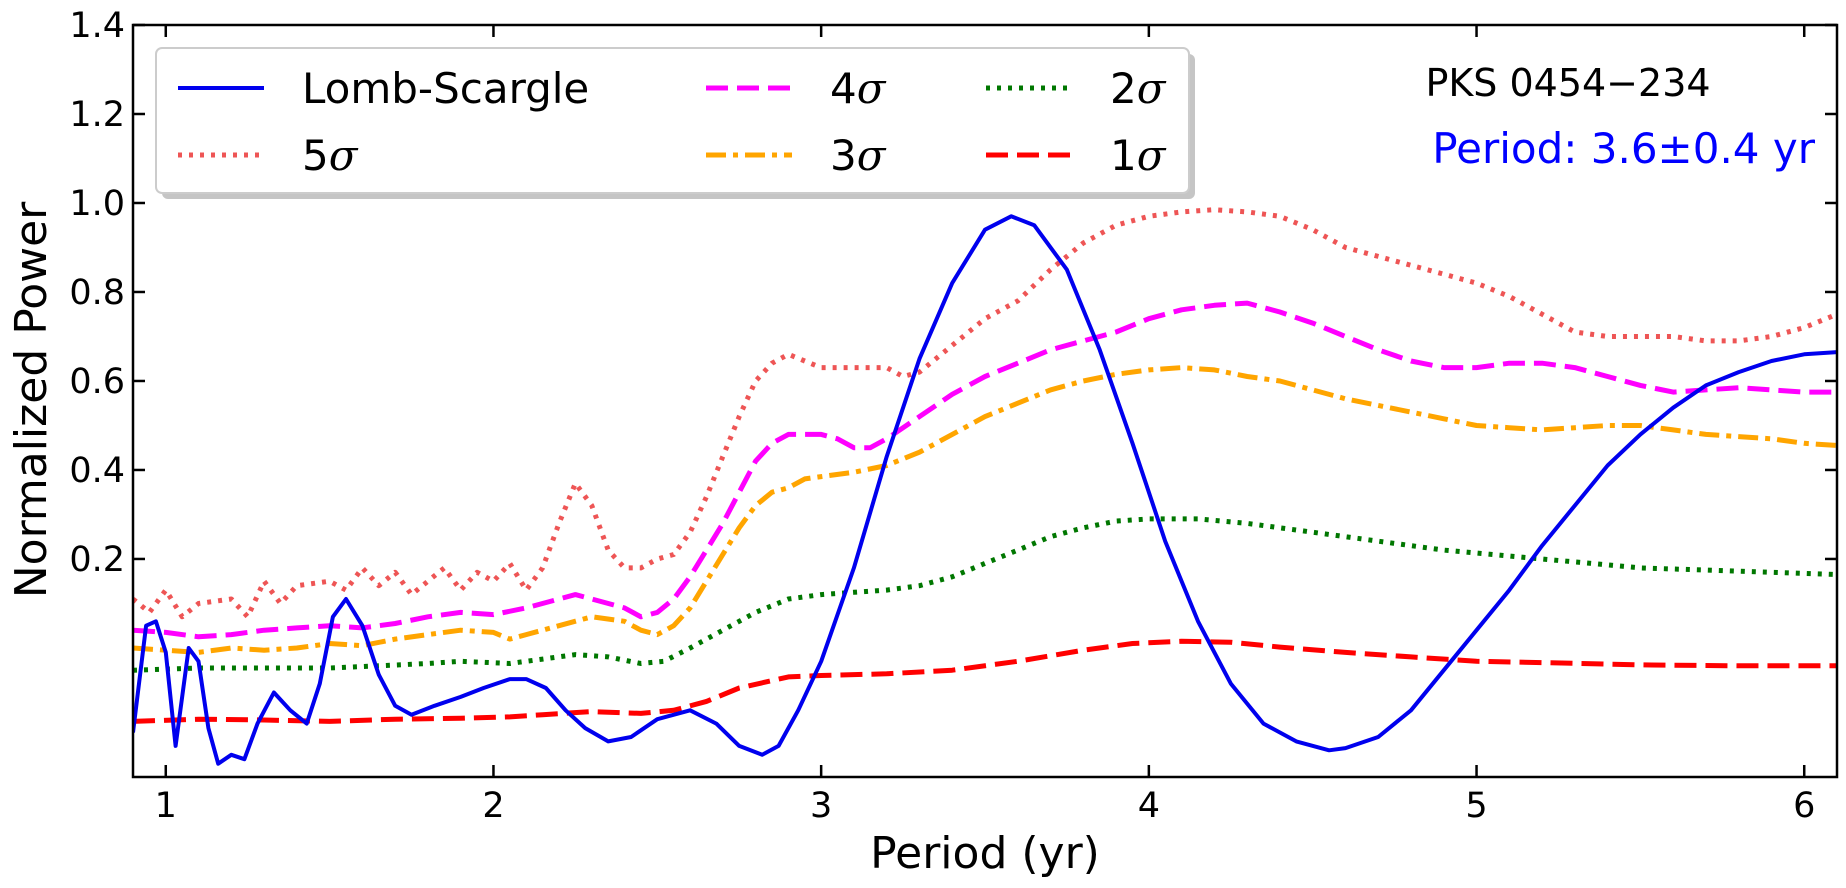  What do you see at coordinates (166, 806) in the screenshot?
I see `x-tick-label: 1` at bounding box center [166, 806].